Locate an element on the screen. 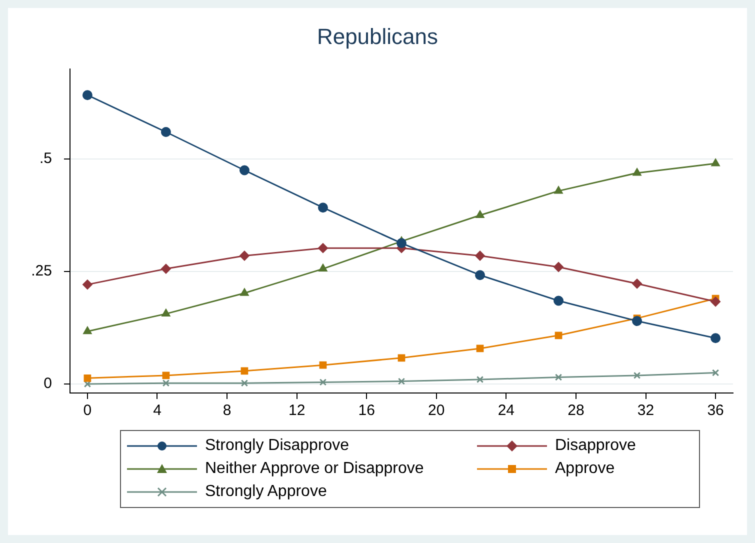 This screenshot has height=543, width=755. legend-label: Approve is located at coordinates (585, 469).